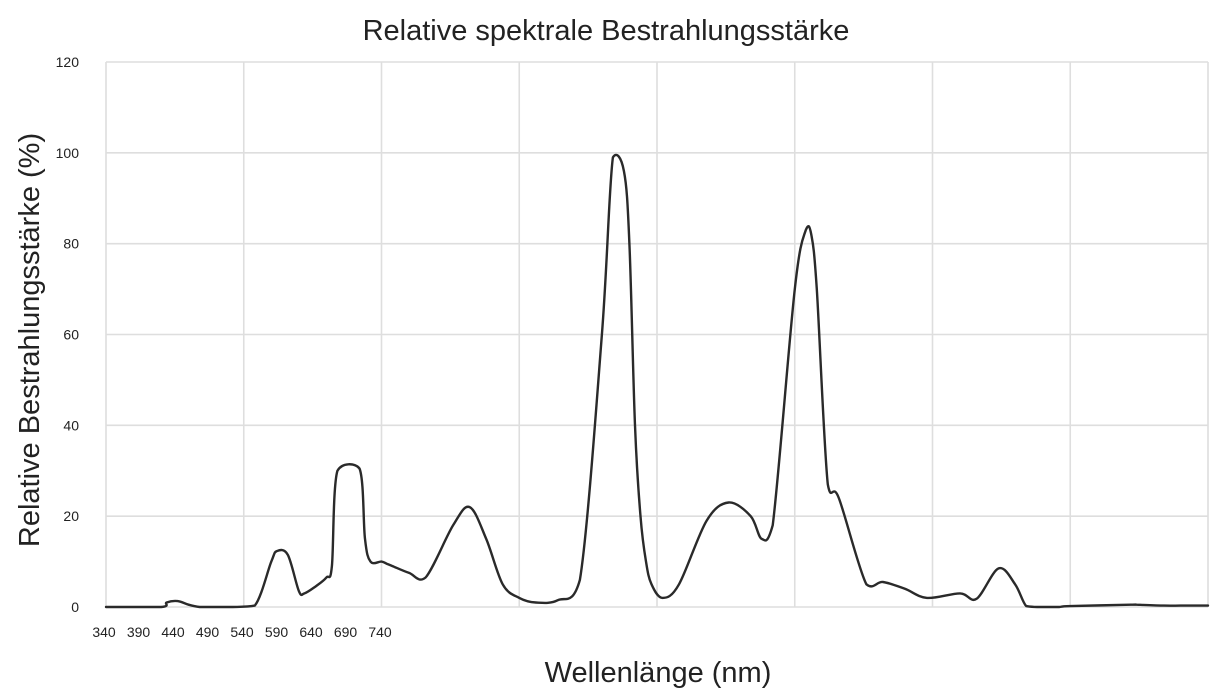  I want to click on y-tick-label: 100, so click(68, 153).